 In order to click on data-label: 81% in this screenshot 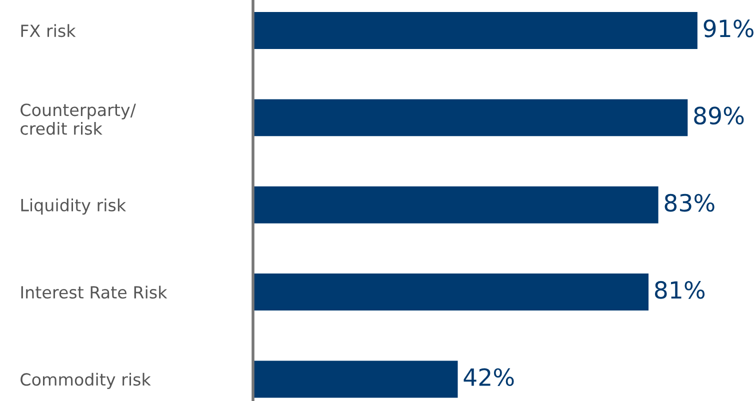, I will do `click(679, 290)`.